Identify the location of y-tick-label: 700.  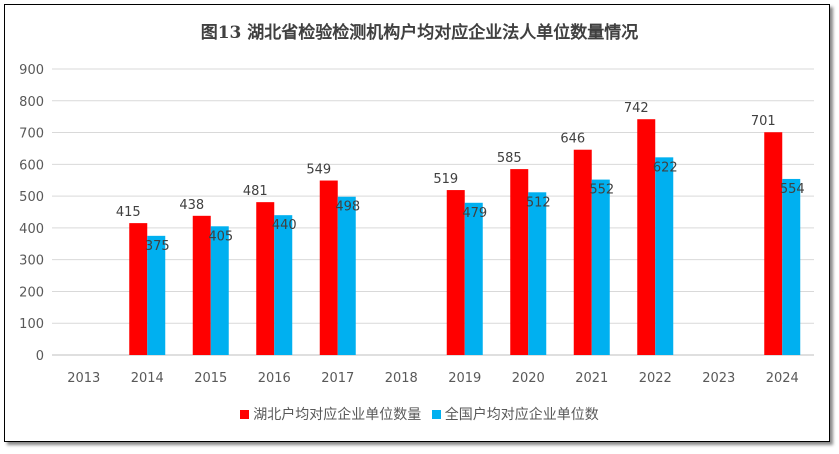
(31, 134).